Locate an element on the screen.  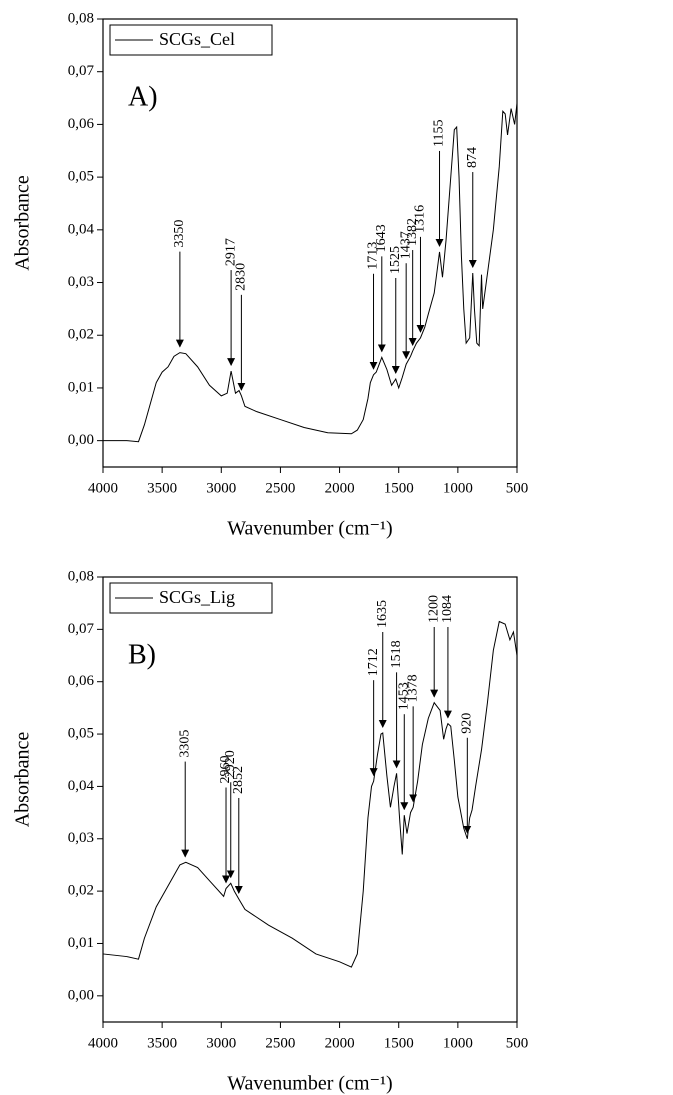
peak-label: 2917 is located at coordinates (230, 252).